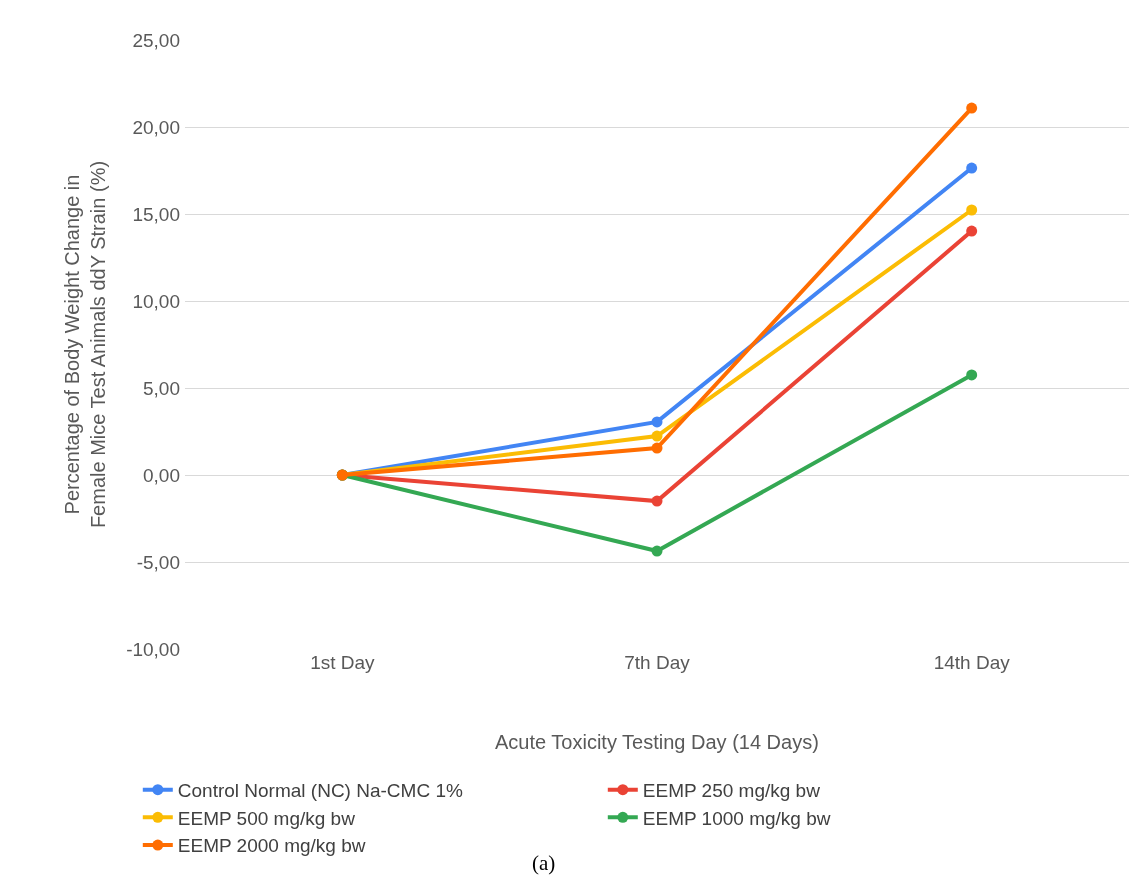 This screenshot has width=1139, height=877. Describe the element at coordinates (156, 127) in the screenshot. I see `y-tick-label: 20,00` at that location.